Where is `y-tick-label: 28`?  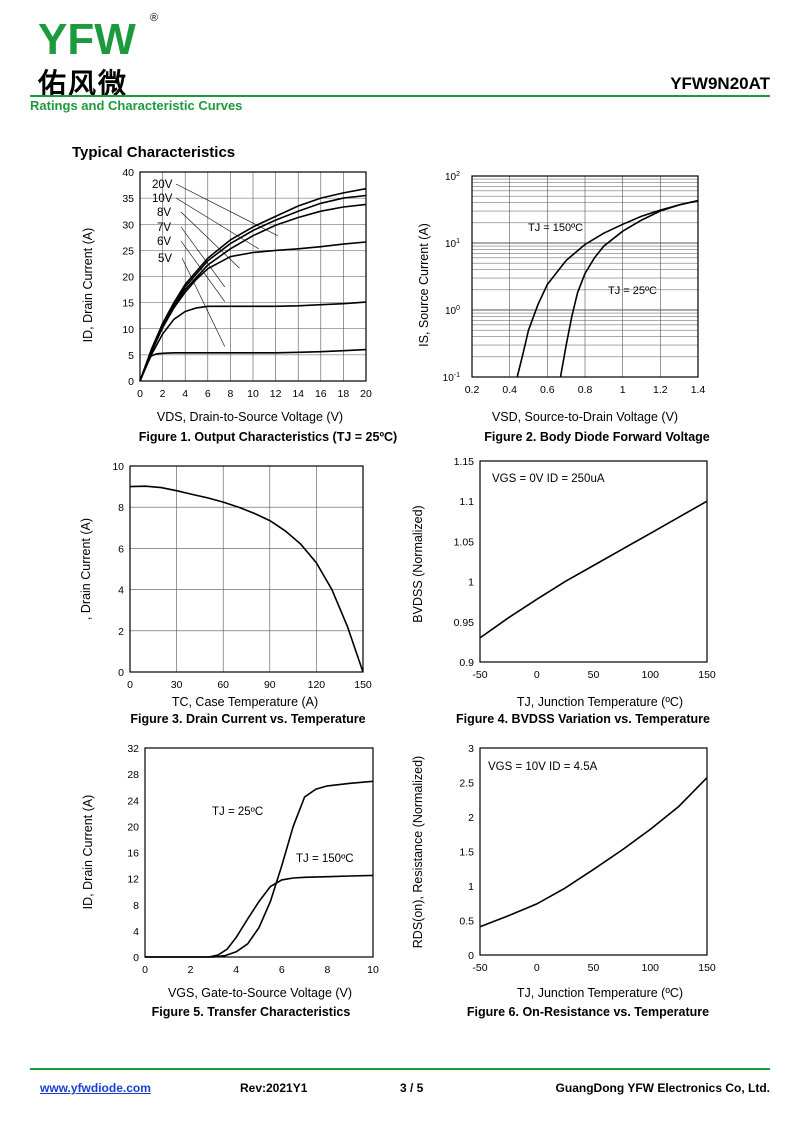
y-tick-label: 28 is located at coordinates (133, 775).